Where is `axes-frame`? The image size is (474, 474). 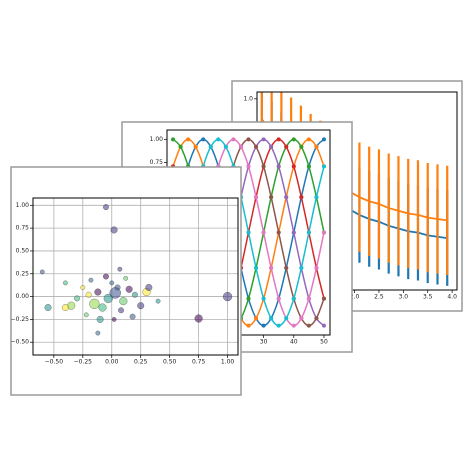
axes-frame is located at coordinates (135, 276).